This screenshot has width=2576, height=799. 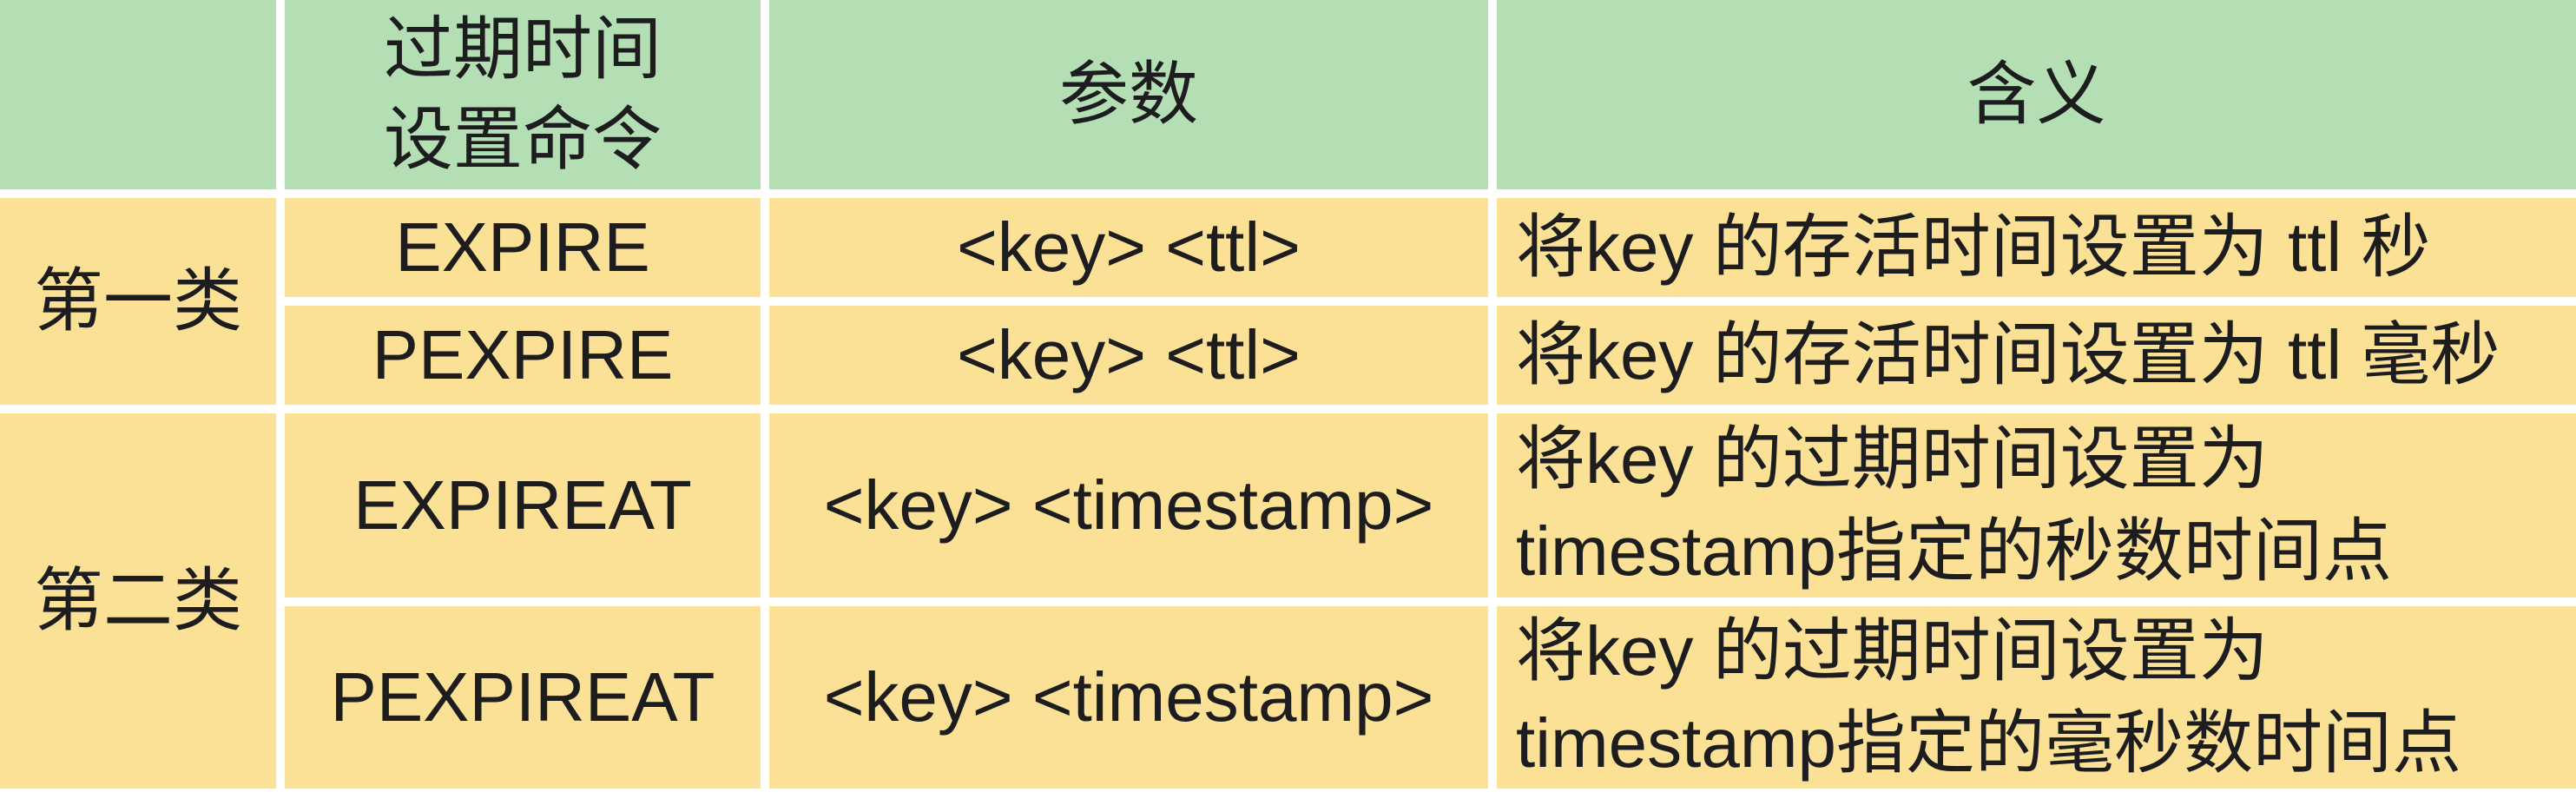 I want to click on command-cell-expire: EXPIRE, so click(x=523, y=248).